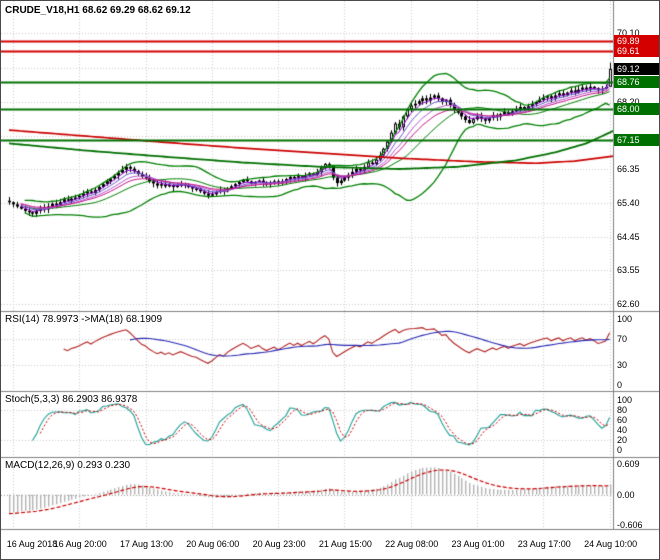 The image size is (660, 560). I want to click on stoch-axis-label: 60, so click(622, 420).